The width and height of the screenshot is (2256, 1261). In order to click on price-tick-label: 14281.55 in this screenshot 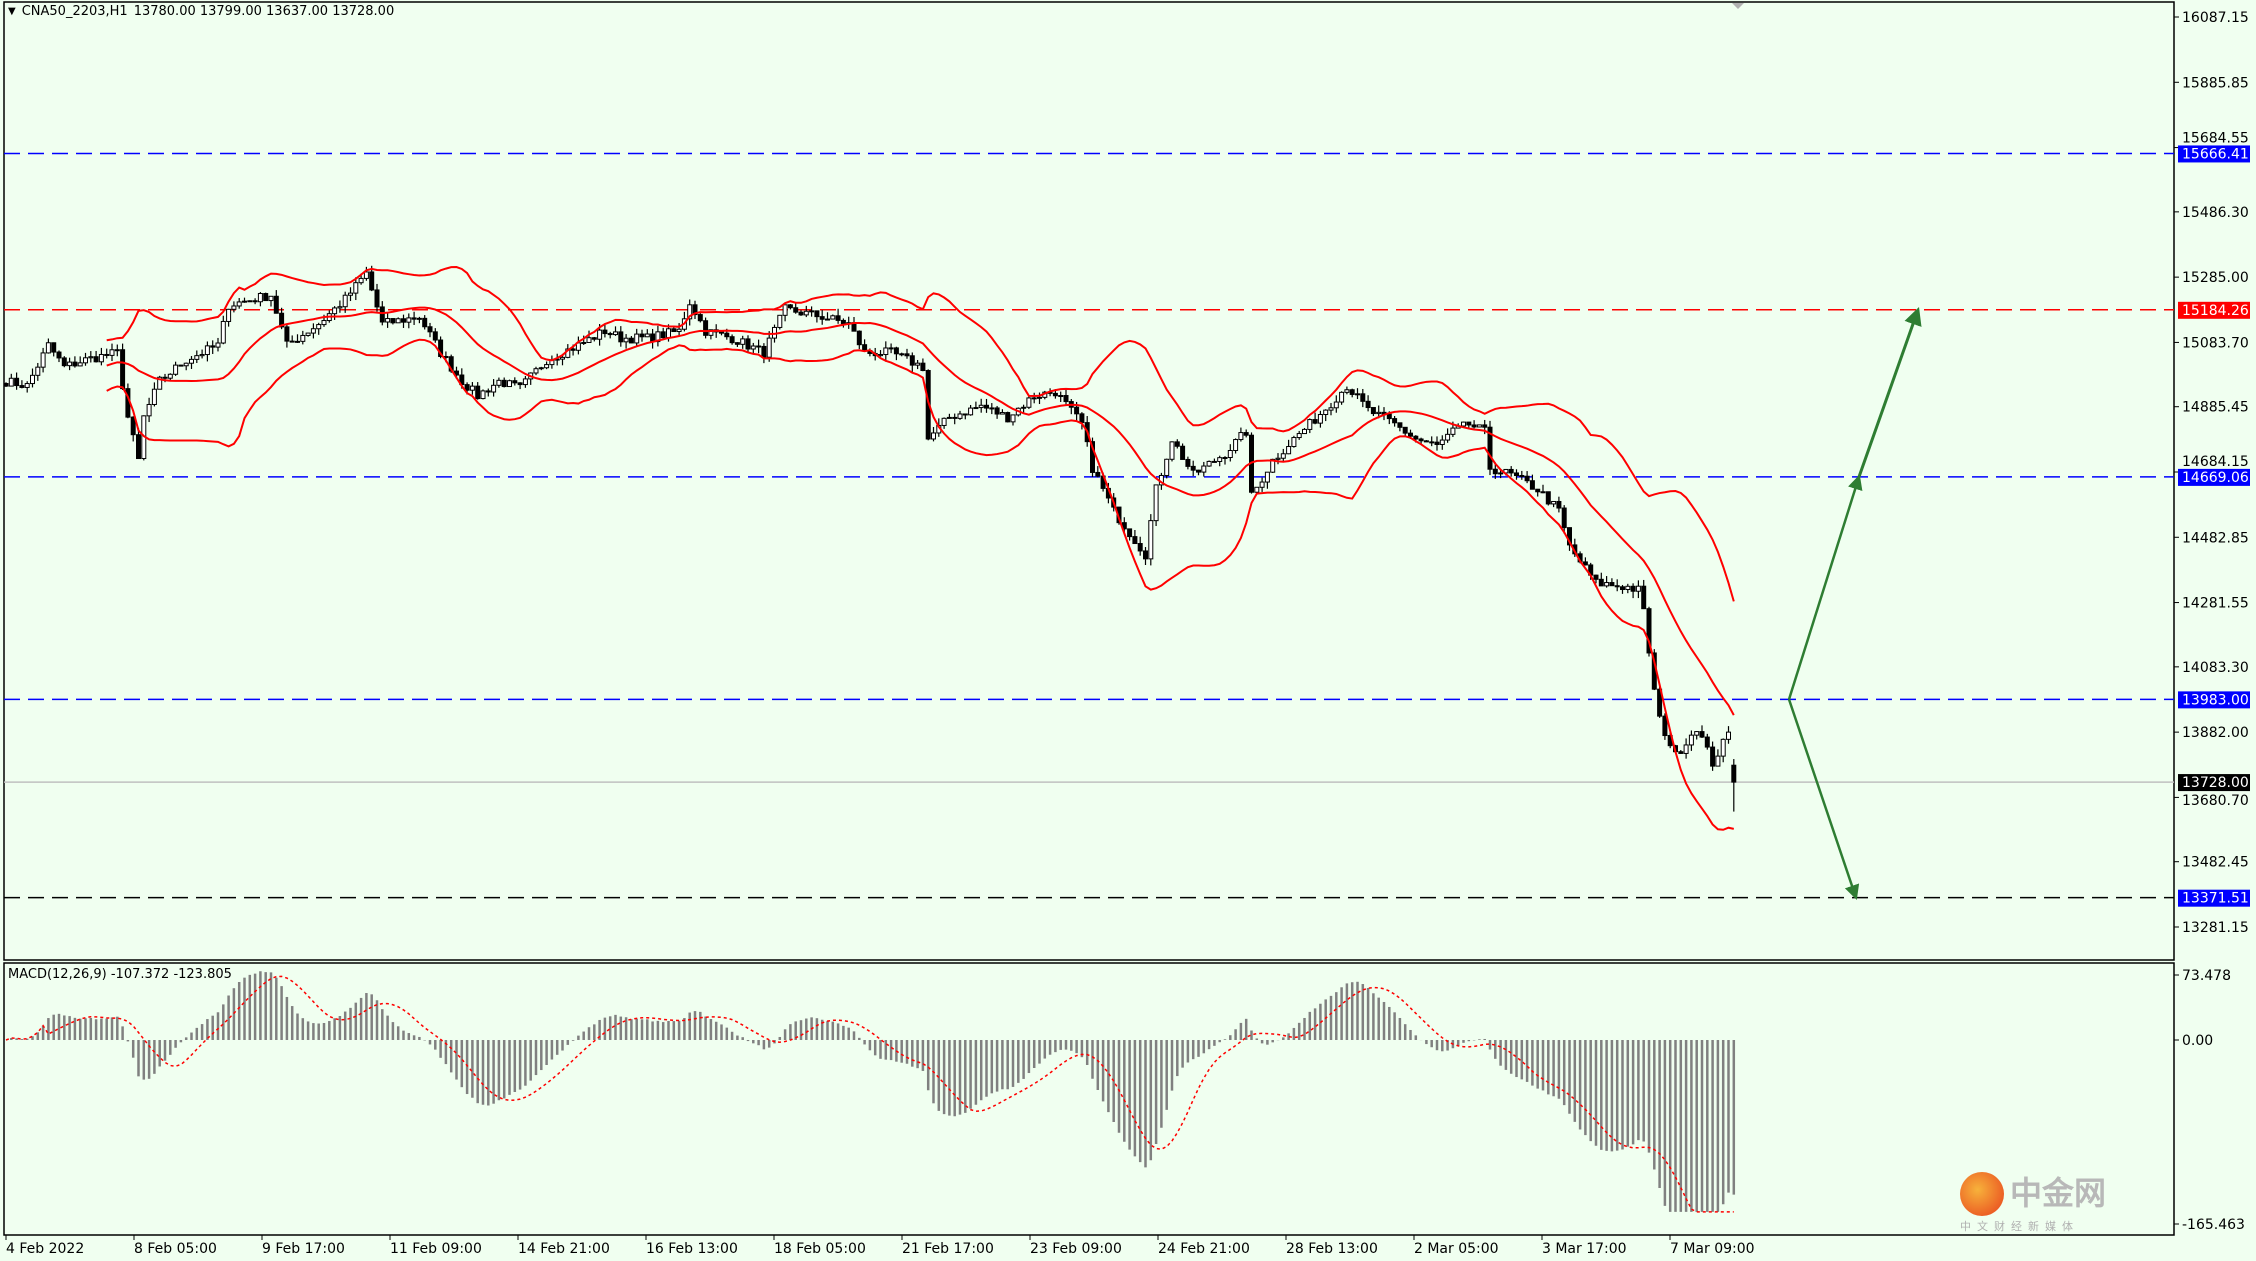, I will do `click(2215, 604)`.